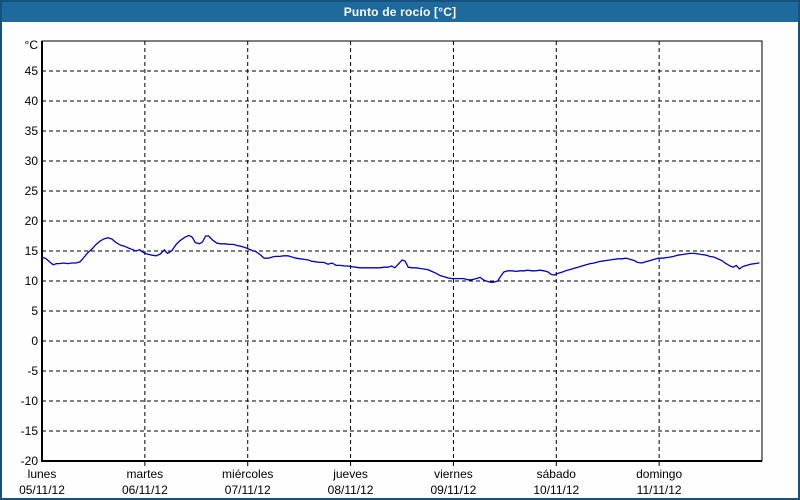  I want to click on x-axis-weekday-label: lunes, so click(42, 474).